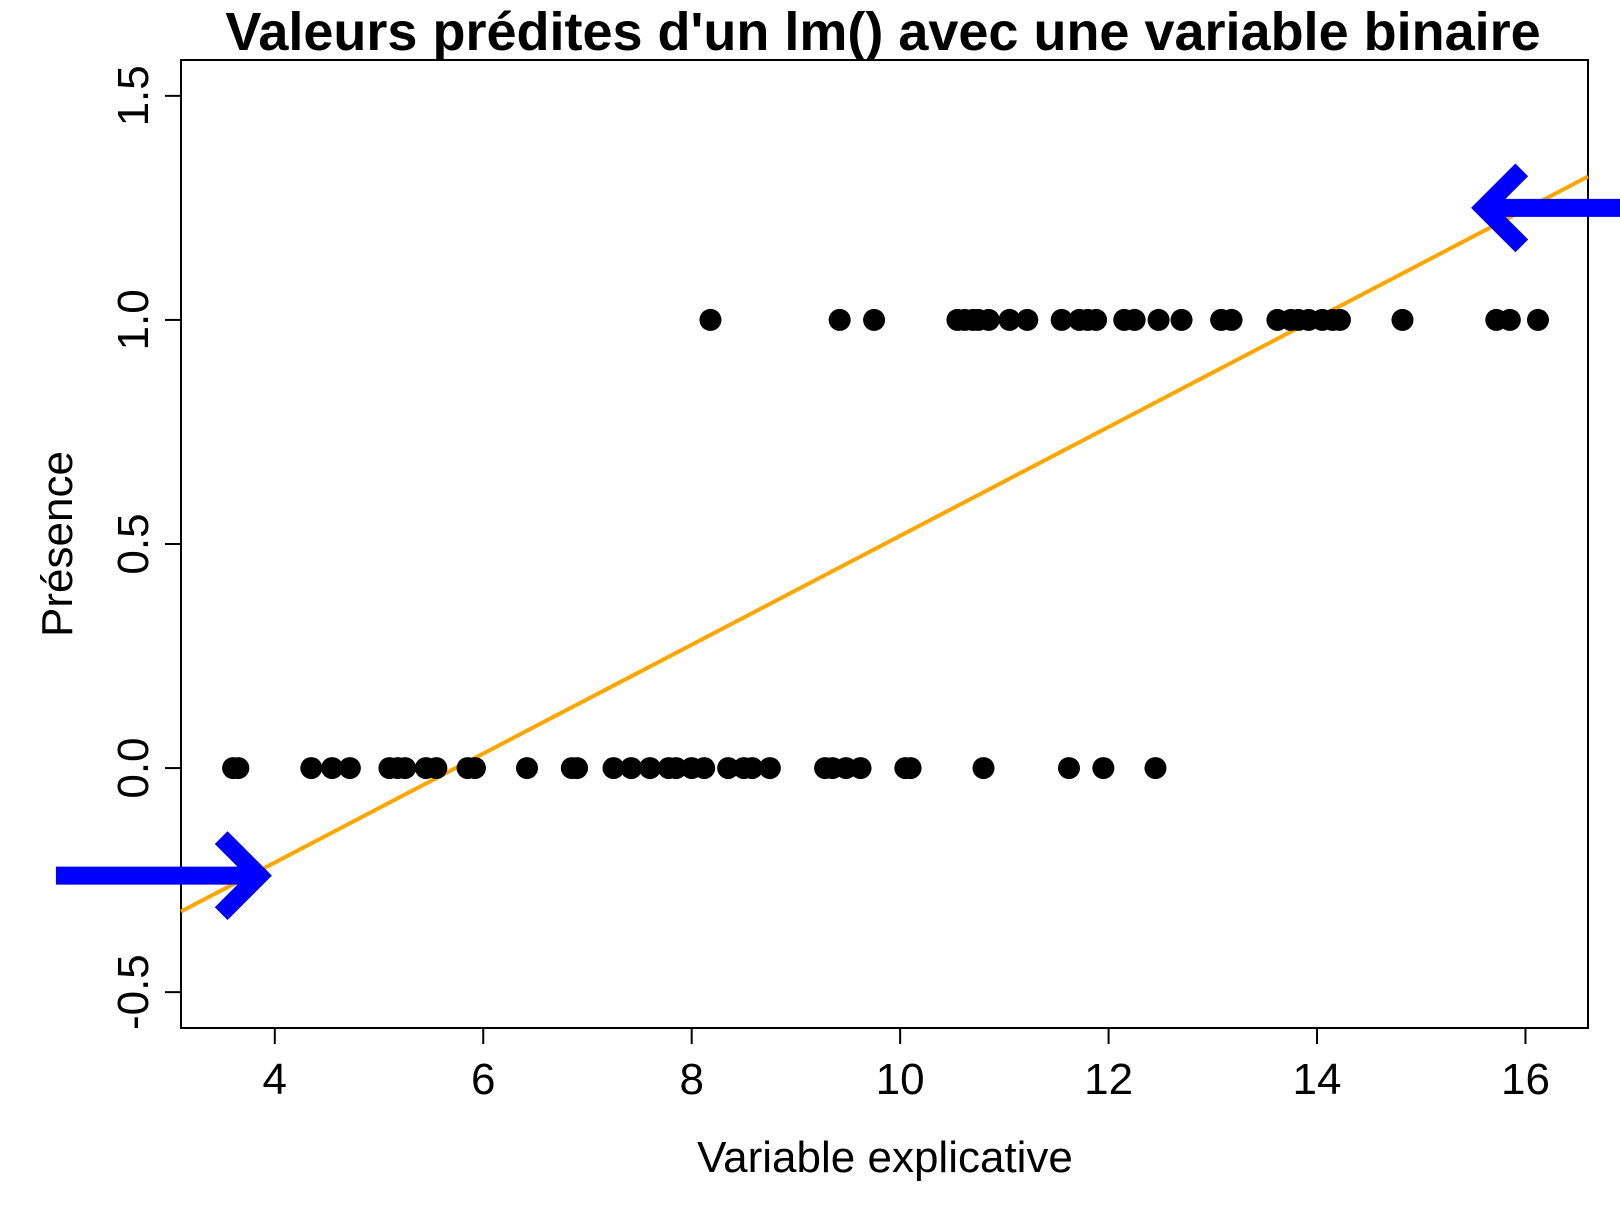  I want to click on x-axis: 4 6 8 10 12 14 16, so click(906, 1065).